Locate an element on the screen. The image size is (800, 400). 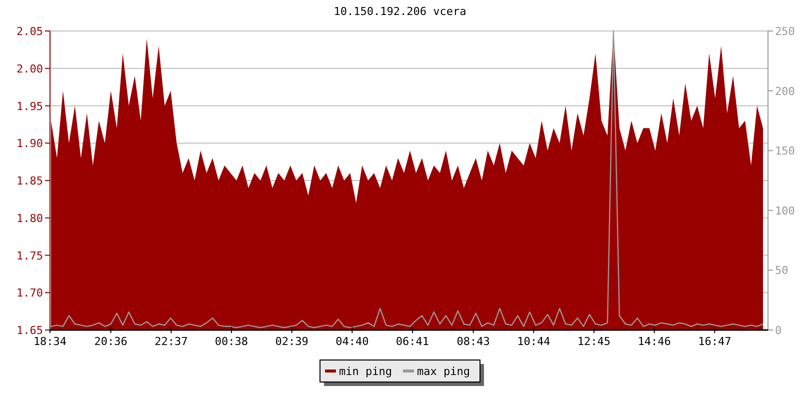
x-tick-label: 04:40 is located at coordinates (352, 341).